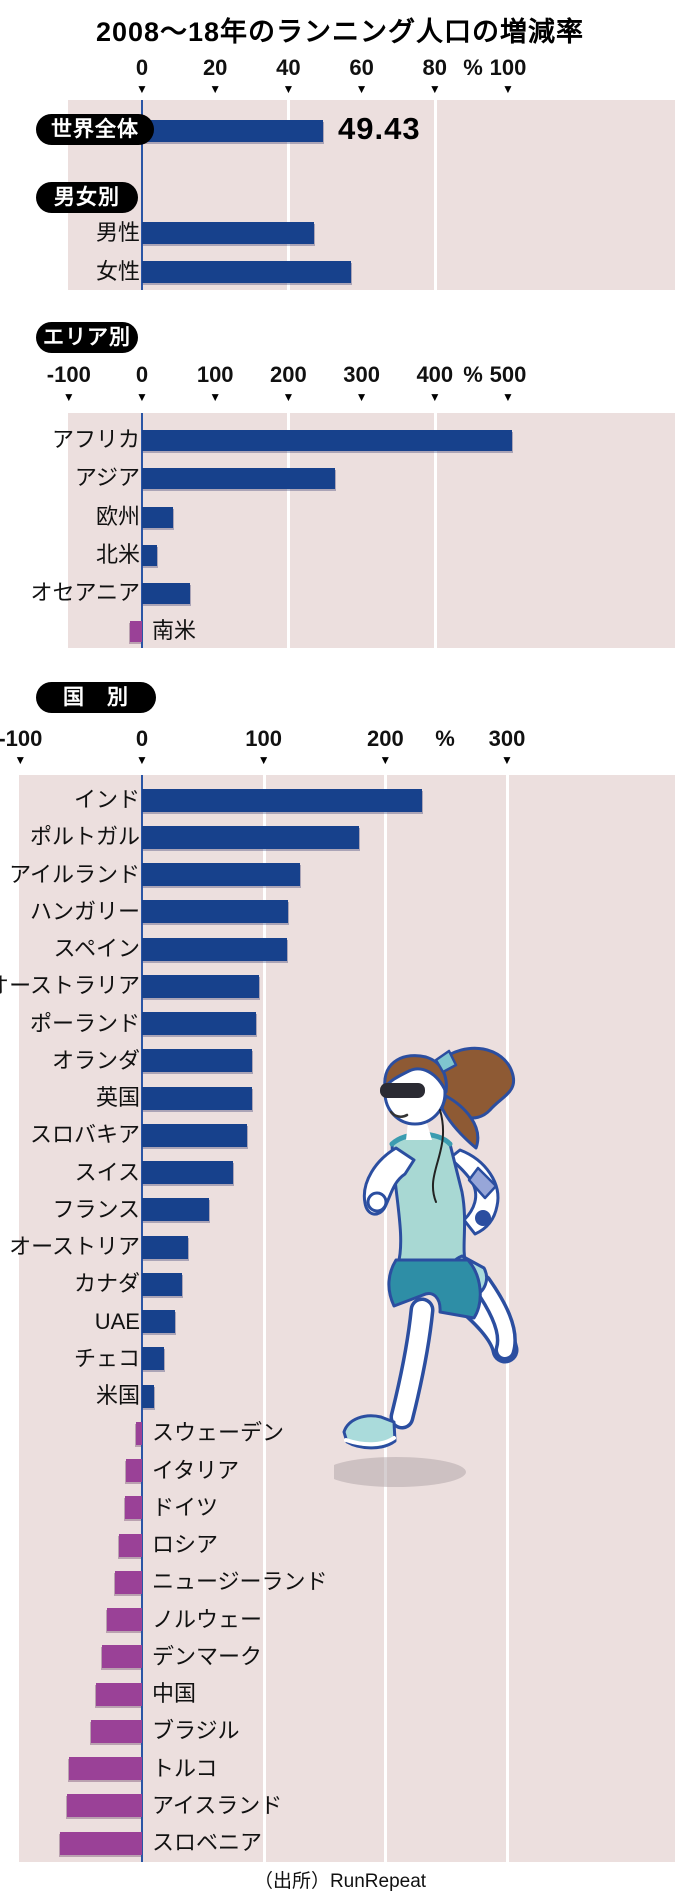 The height and width of the screenshot is (1902, 680). I want to click on bar-label: オランダ, so click(95, 1060).